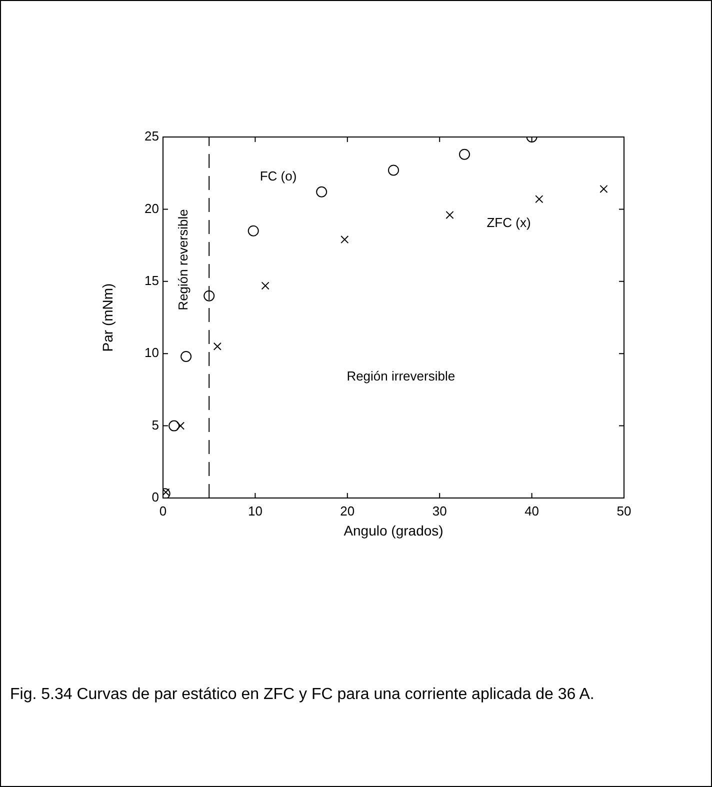 This screenshot has height=787, width=712. What do you see at coordinates (303, 695) in the screenshot?
I see `caption: Fig. 5.34 Curvas de par estático en ZFC y FC para una corriente aplicada de 36 A.` at bounding box center [303, 695].